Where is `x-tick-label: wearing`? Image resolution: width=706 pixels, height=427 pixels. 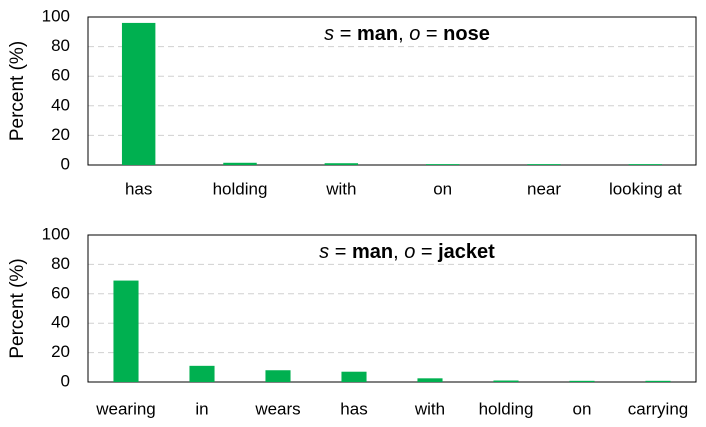 x-tick-label: wearing is located at coordinates (125, 408).